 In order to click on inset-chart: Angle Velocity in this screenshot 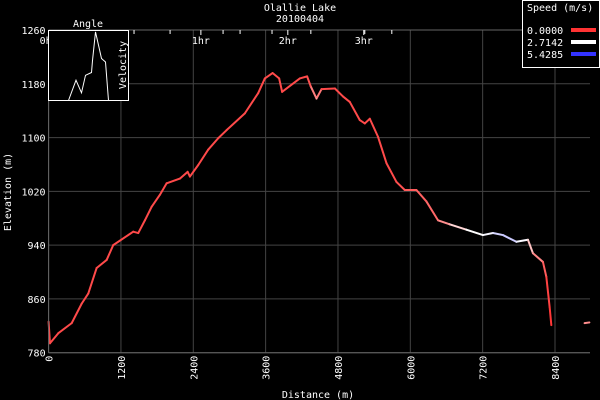, I will do `click(88, 60)`.